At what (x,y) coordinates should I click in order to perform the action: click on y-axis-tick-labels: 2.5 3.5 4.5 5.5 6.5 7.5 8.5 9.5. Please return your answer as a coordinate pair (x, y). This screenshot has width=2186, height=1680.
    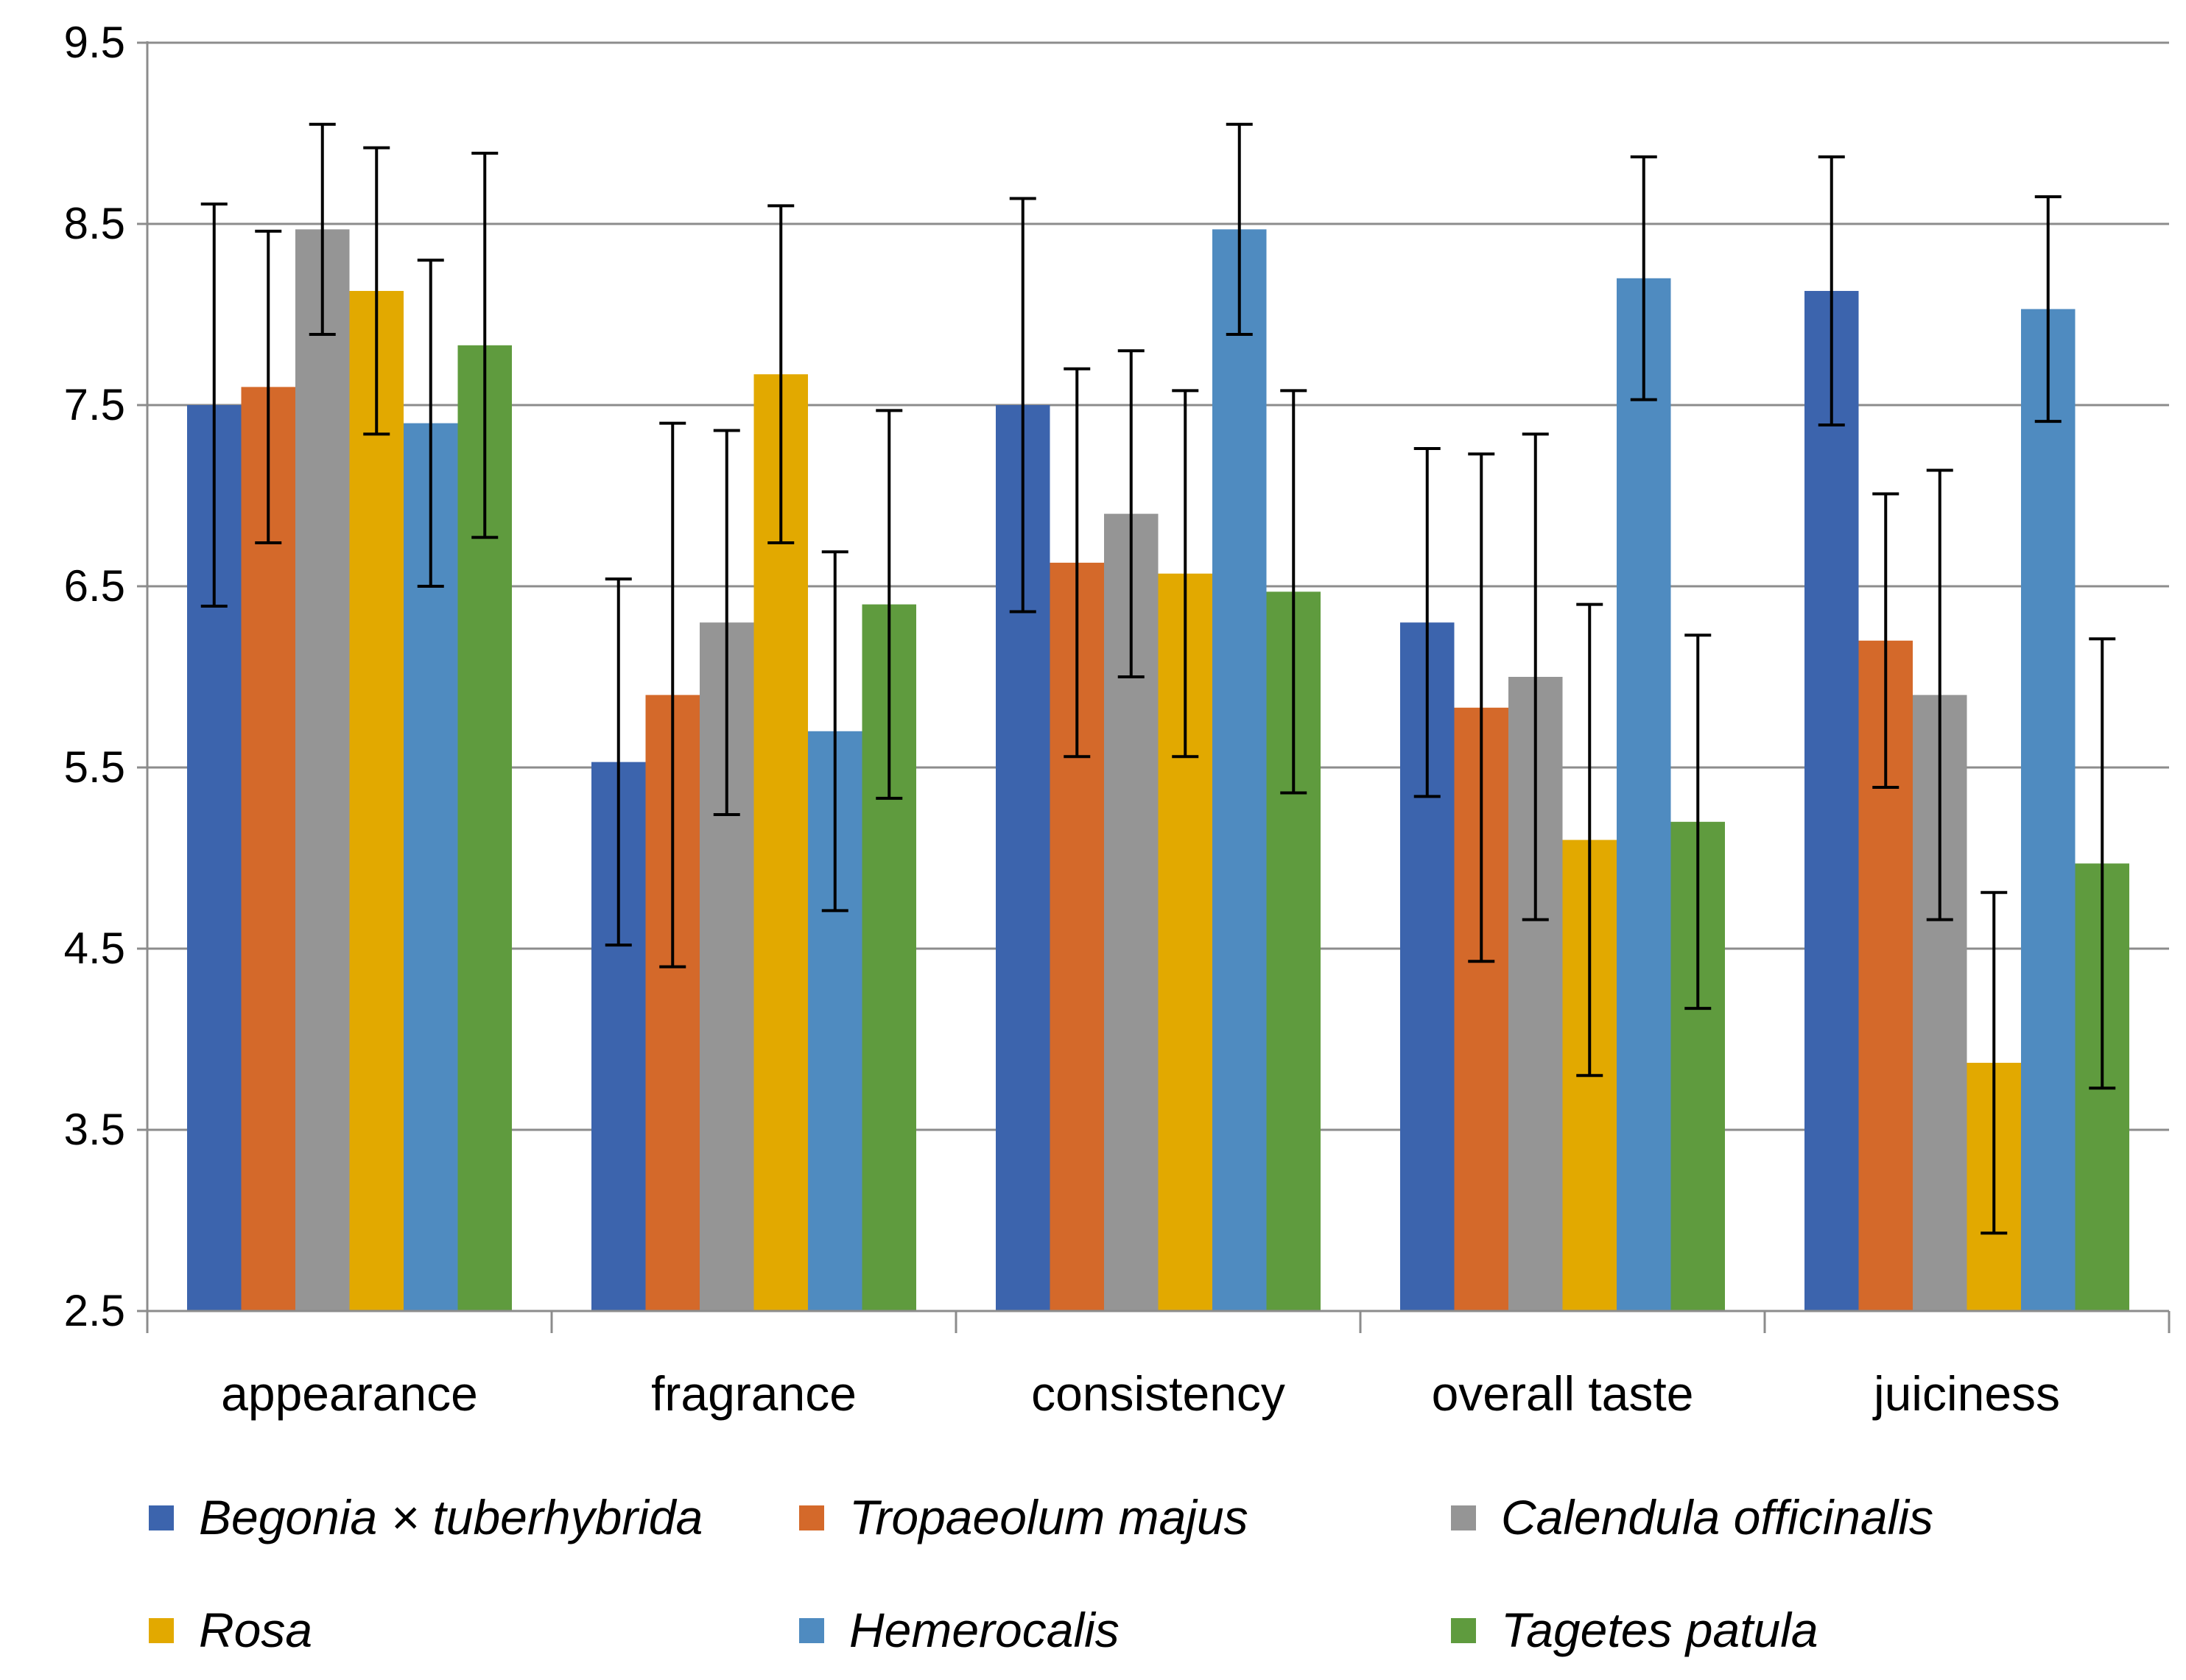
    Looking at the image, I should click on (94, 677).